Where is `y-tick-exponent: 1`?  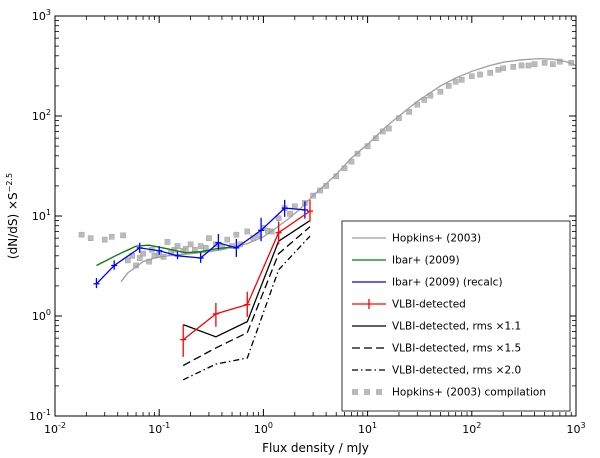 y-tick-exponent: 1 is located at coordinates (48, 212).